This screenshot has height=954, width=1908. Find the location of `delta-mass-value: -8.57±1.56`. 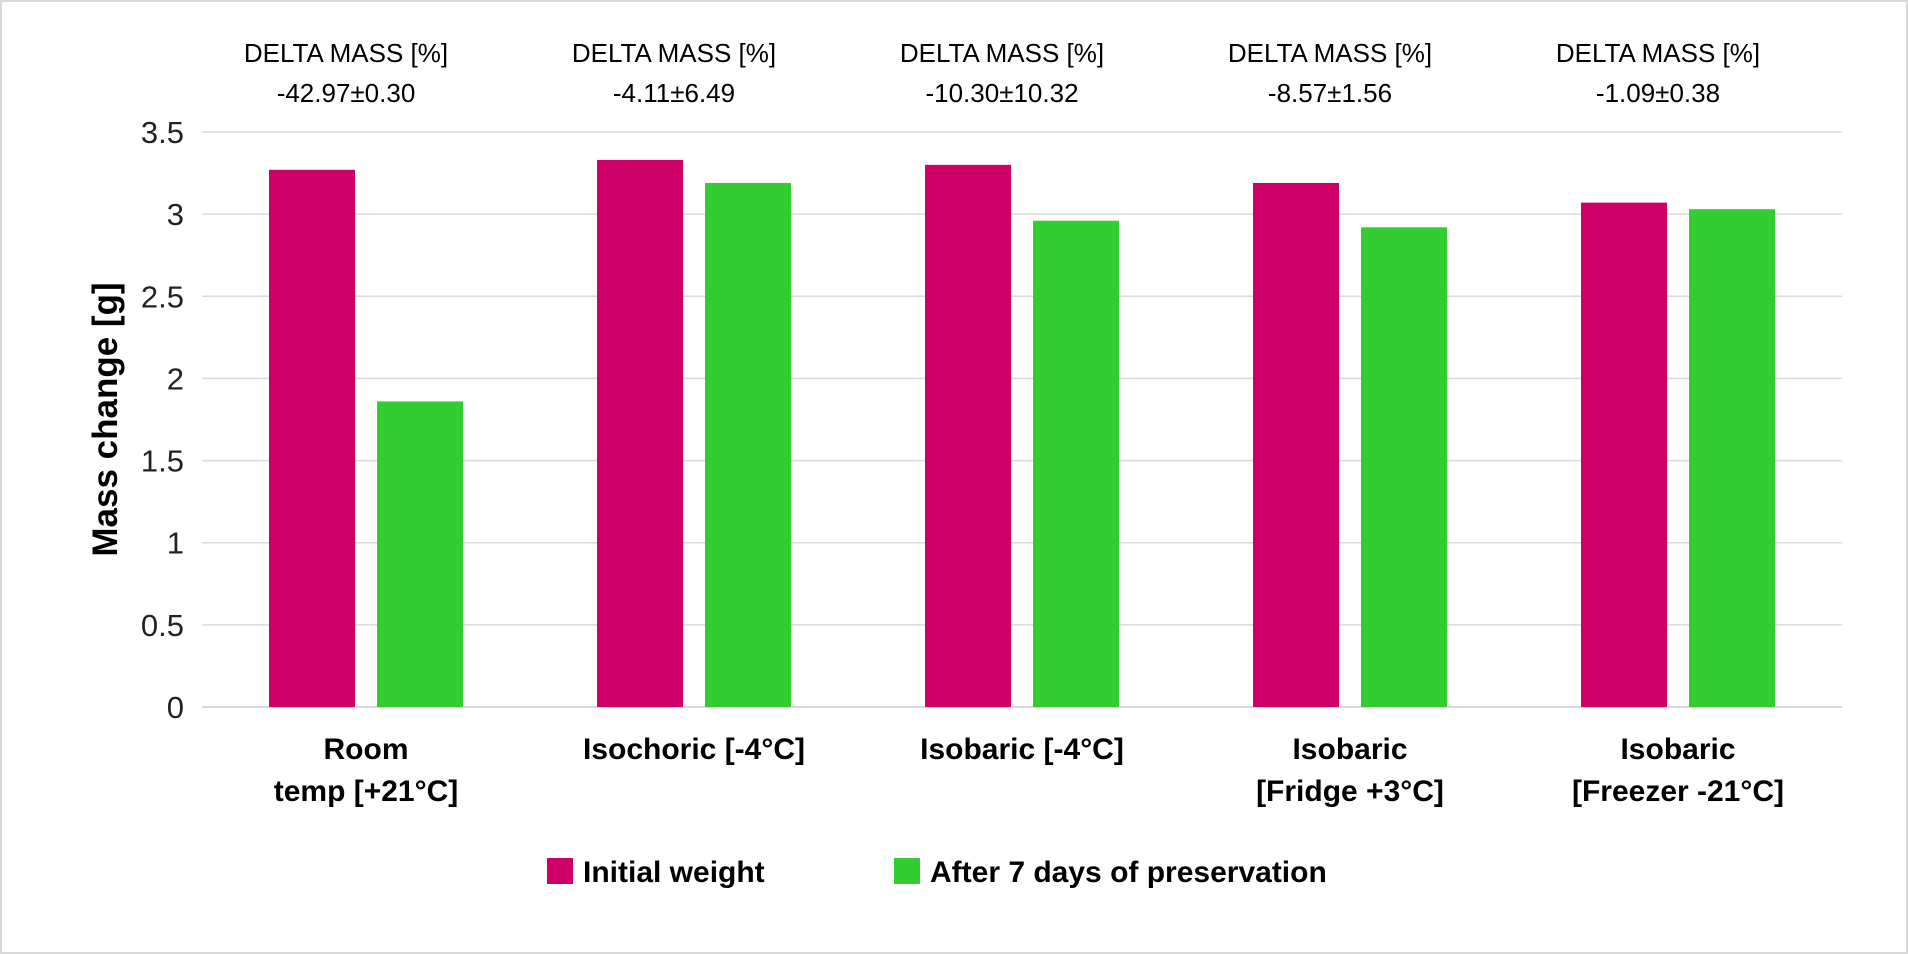

delta-mass-value: -8.57±1.56 is located at coordinates (1330, 93).